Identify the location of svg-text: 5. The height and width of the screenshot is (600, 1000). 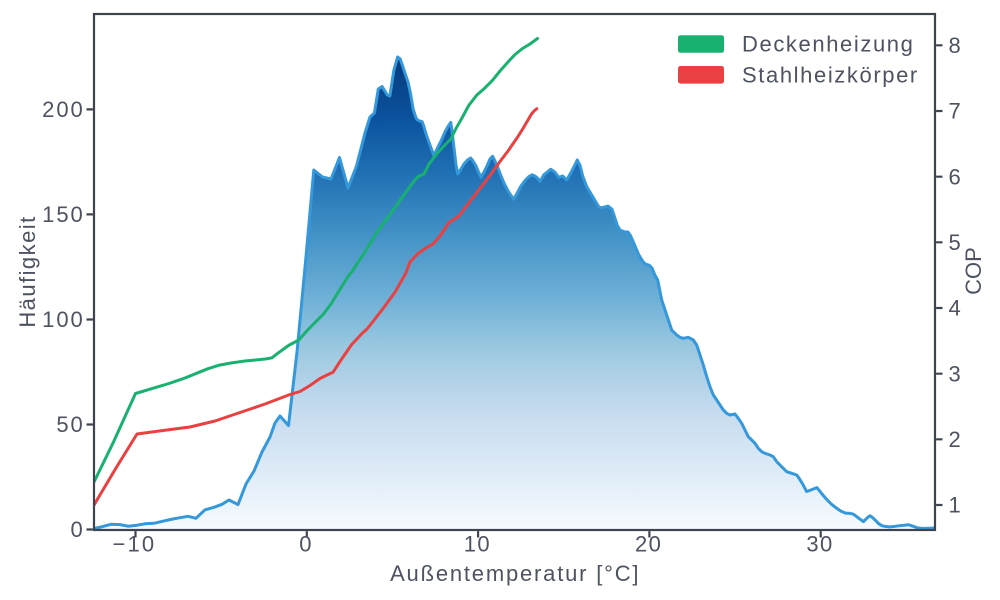
(955, 242).